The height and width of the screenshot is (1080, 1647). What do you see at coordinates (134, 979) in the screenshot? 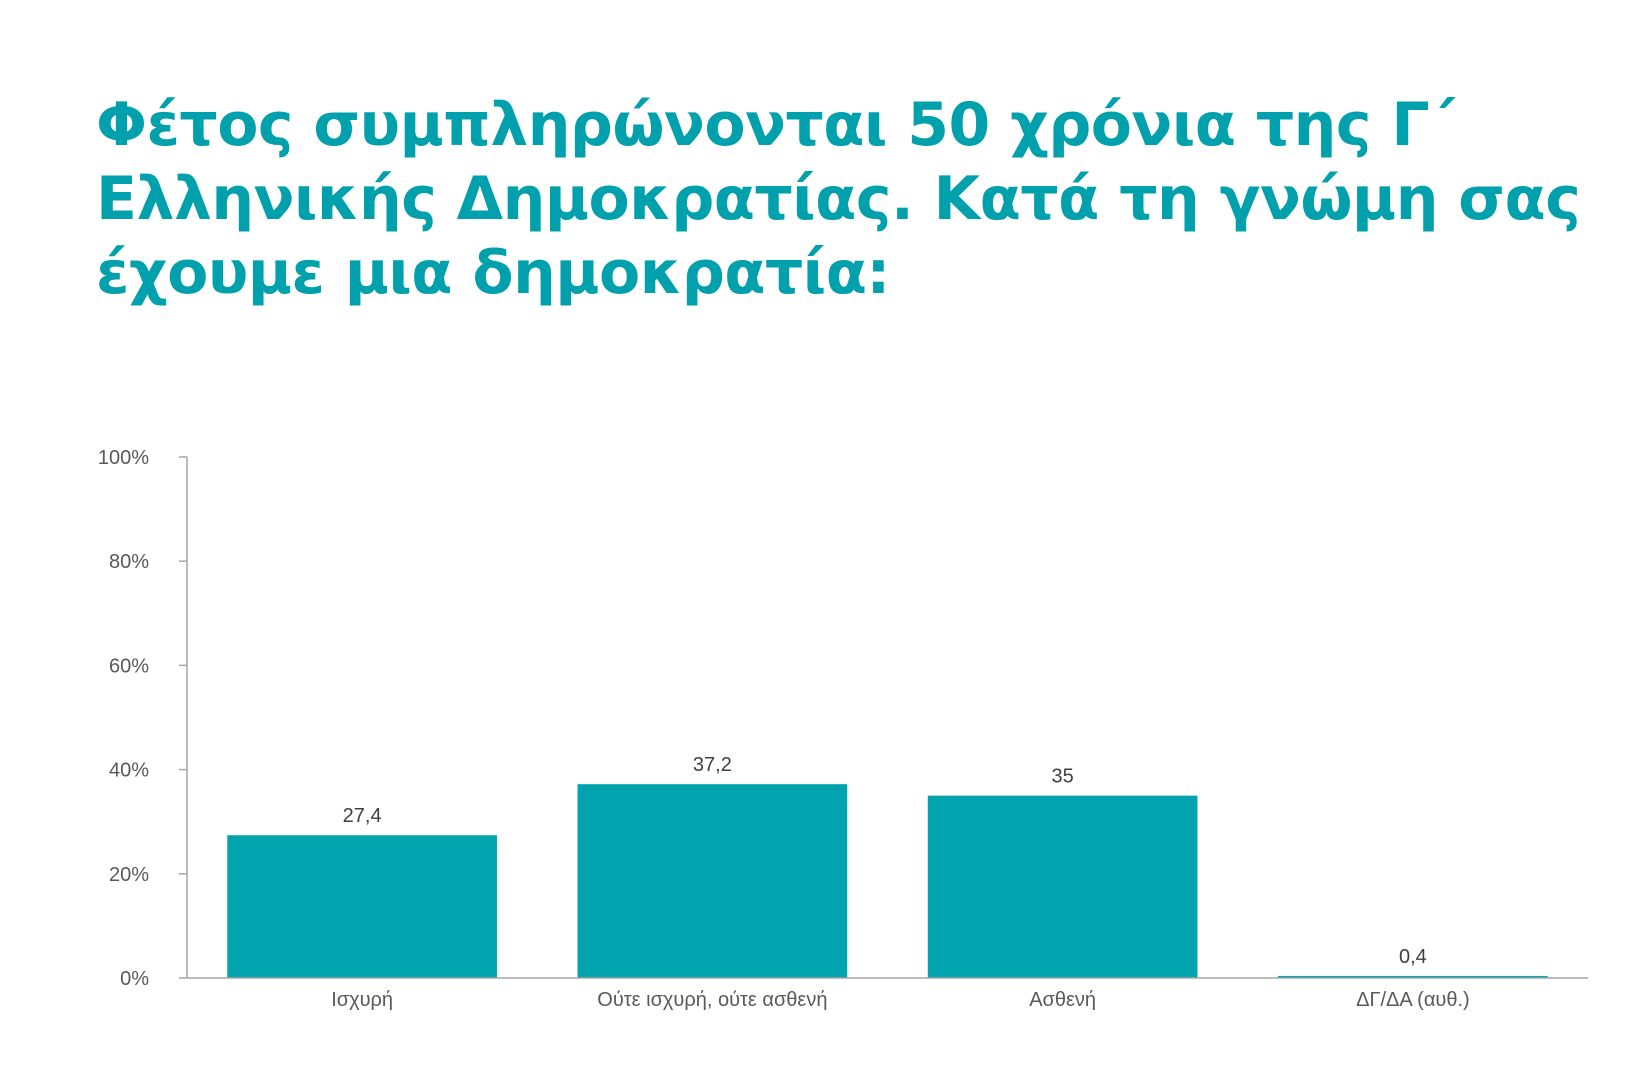
I see `y-tick-label: 0%` at bounding box center [134, 979].